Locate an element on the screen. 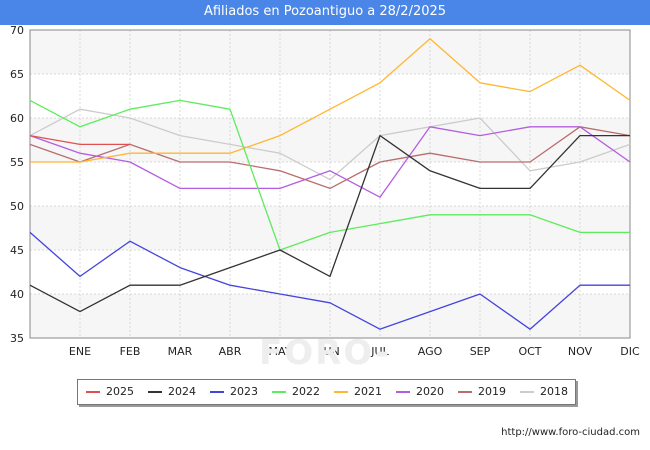  x-tick-label: OCT is located at coordinates (529, 351).